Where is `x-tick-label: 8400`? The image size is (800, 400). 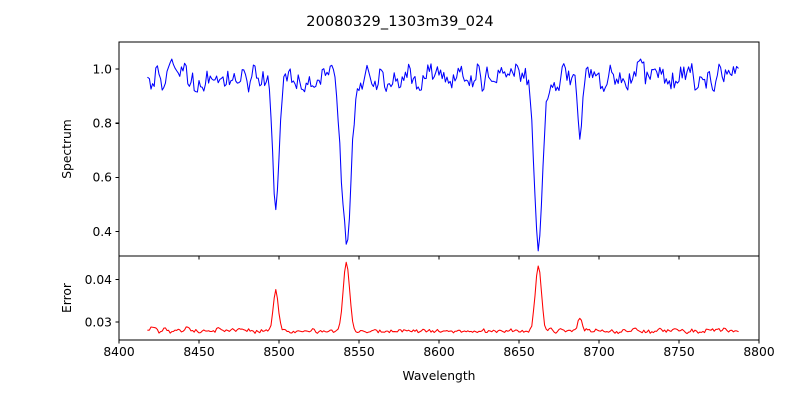
x-tick-label: 8400 is located at coordinates (118, 352).